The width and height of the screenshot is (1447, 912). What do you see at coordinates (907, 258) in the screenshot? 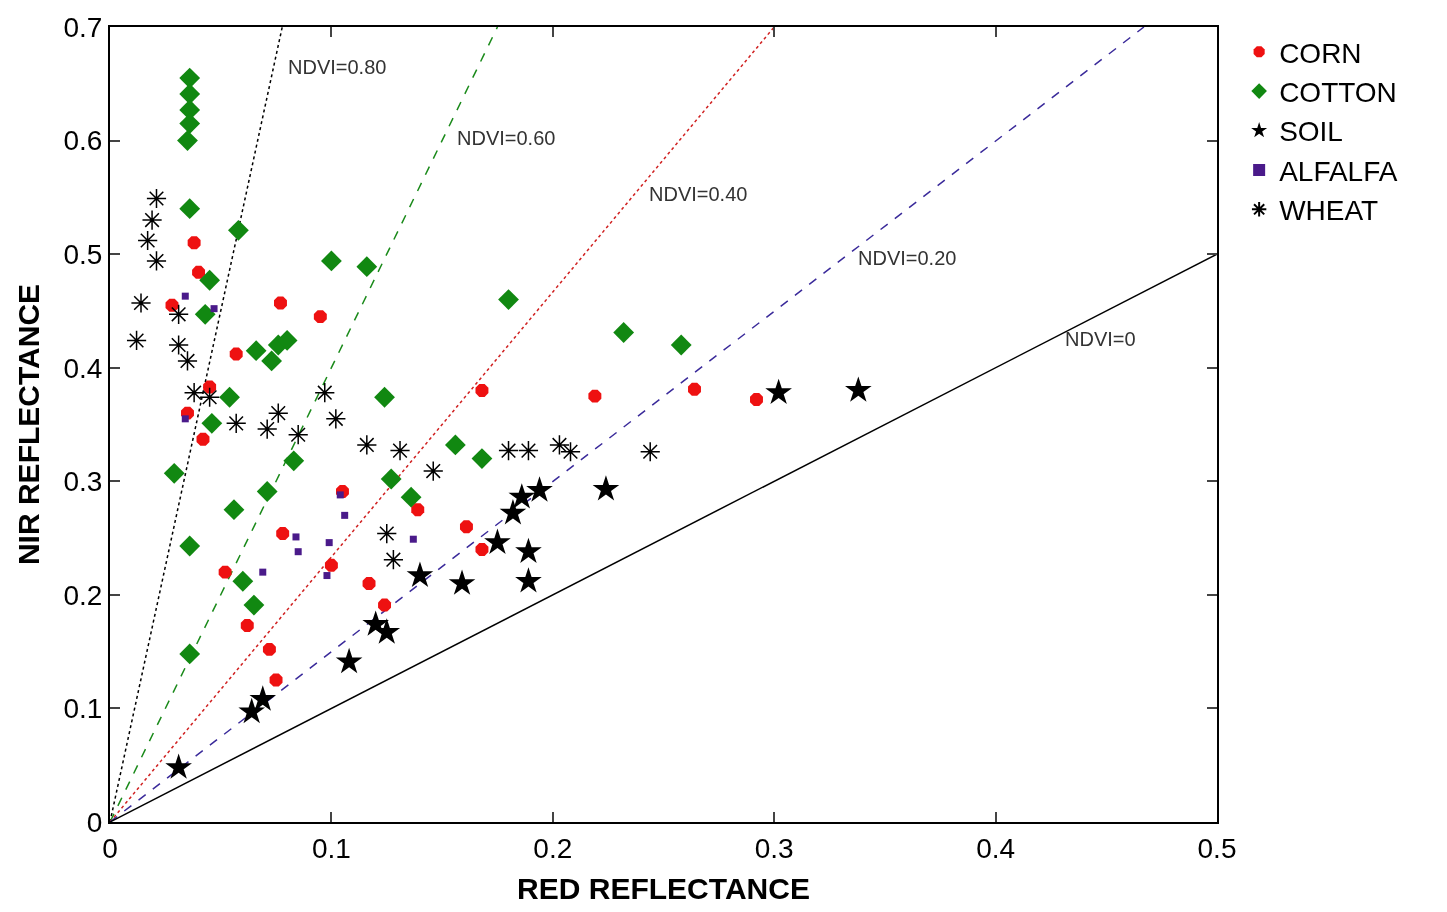
I see `series-label: NDVI=0.20` at bounding box center [907, 258].